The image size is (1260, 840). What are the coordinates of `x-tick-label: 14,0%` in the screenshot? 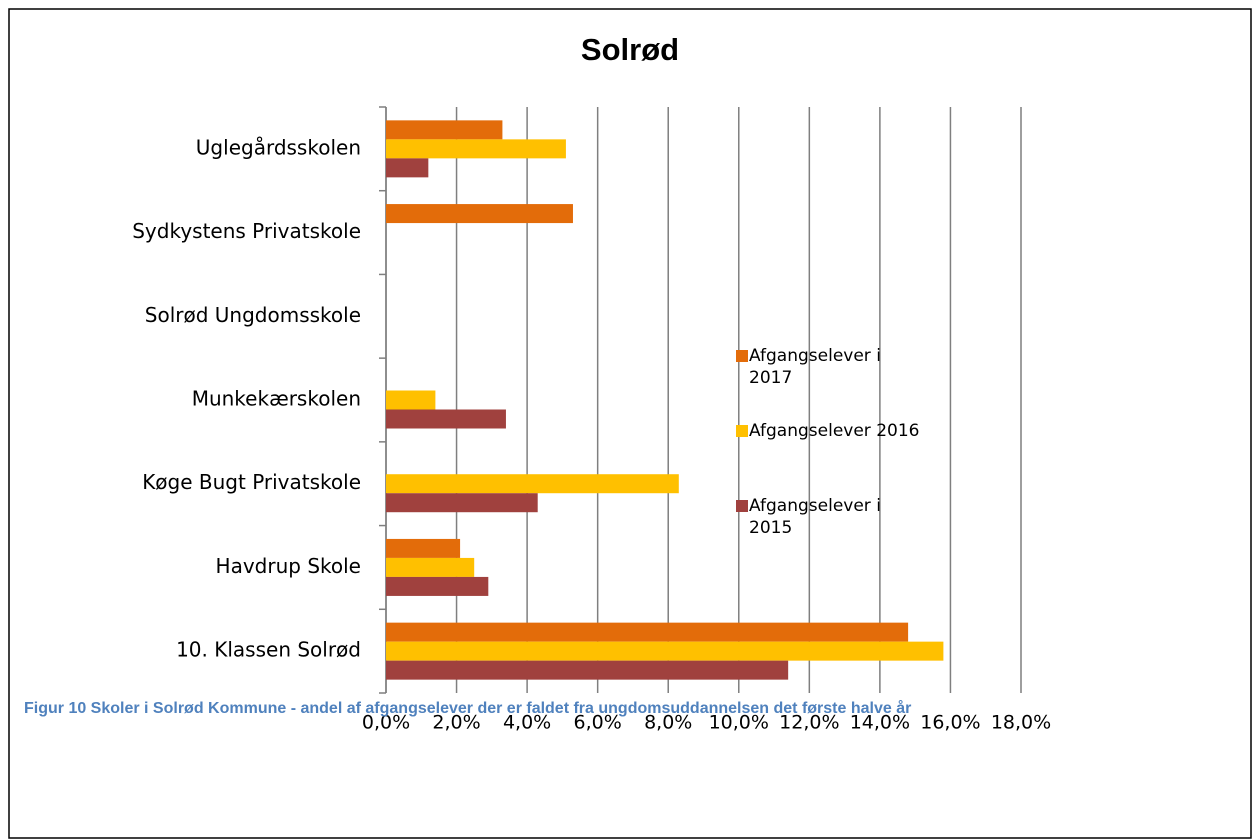 It's located at (880, 723).